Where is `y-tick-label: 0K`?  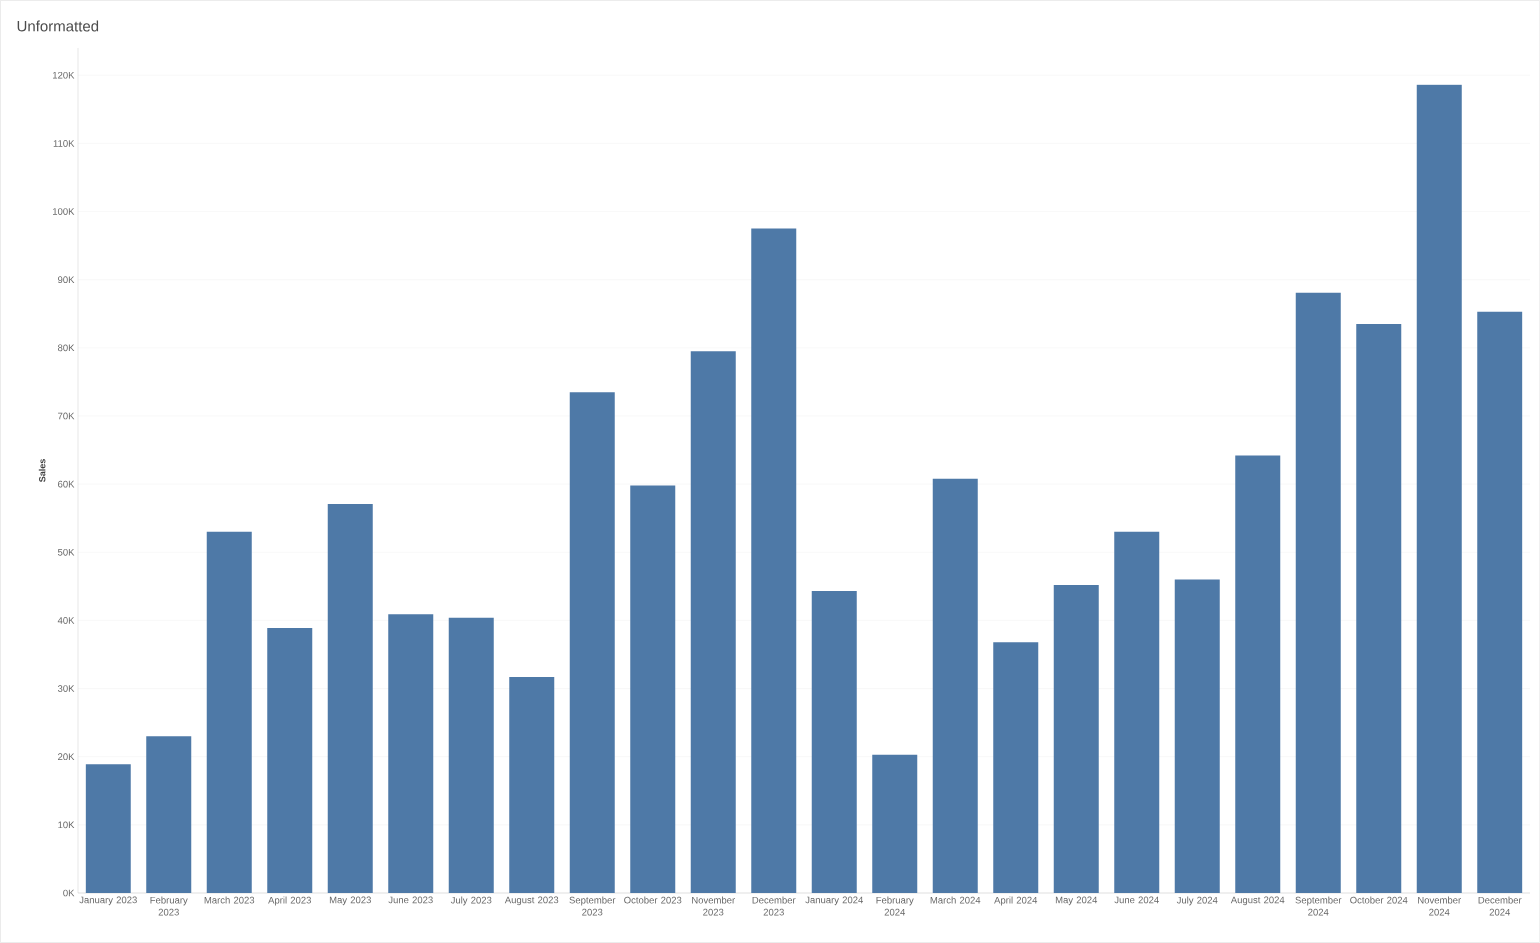 y-tick-label: 0K is located at coordinates (69, 893).